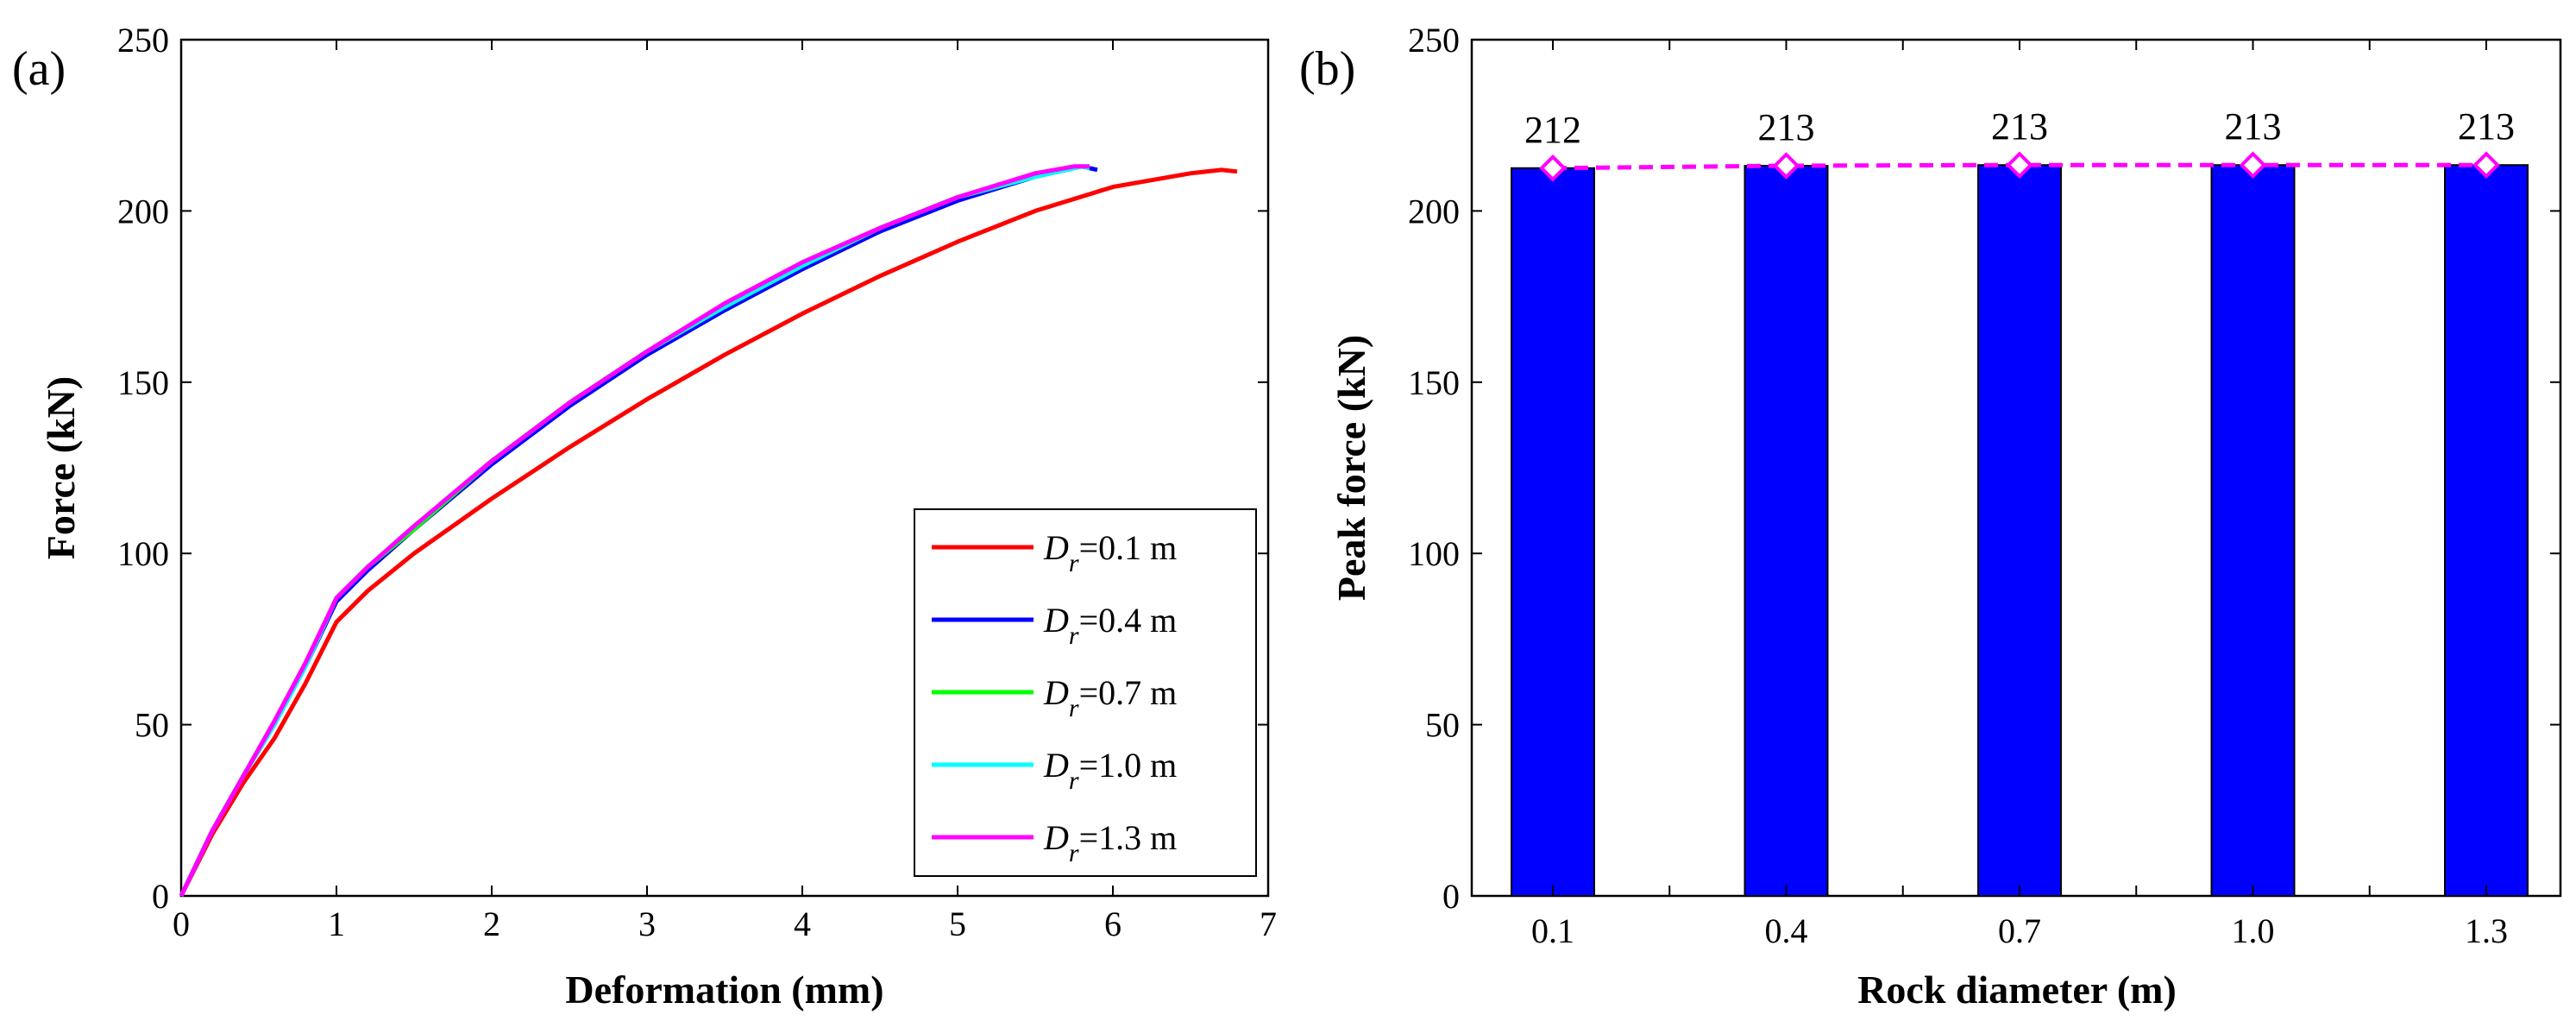 This screenshot has width=2576, height=1034. I want to click on chart-a-y-axis-label: Force (kN), so click(61, 467).